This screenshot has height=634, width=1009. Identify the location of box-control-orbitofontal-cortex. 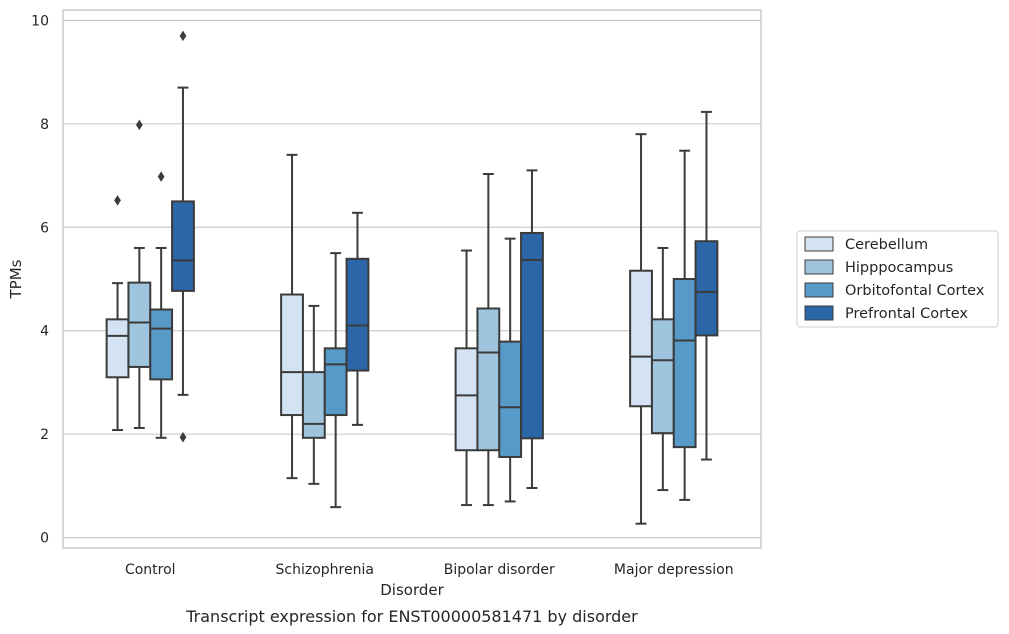
(161, 305).